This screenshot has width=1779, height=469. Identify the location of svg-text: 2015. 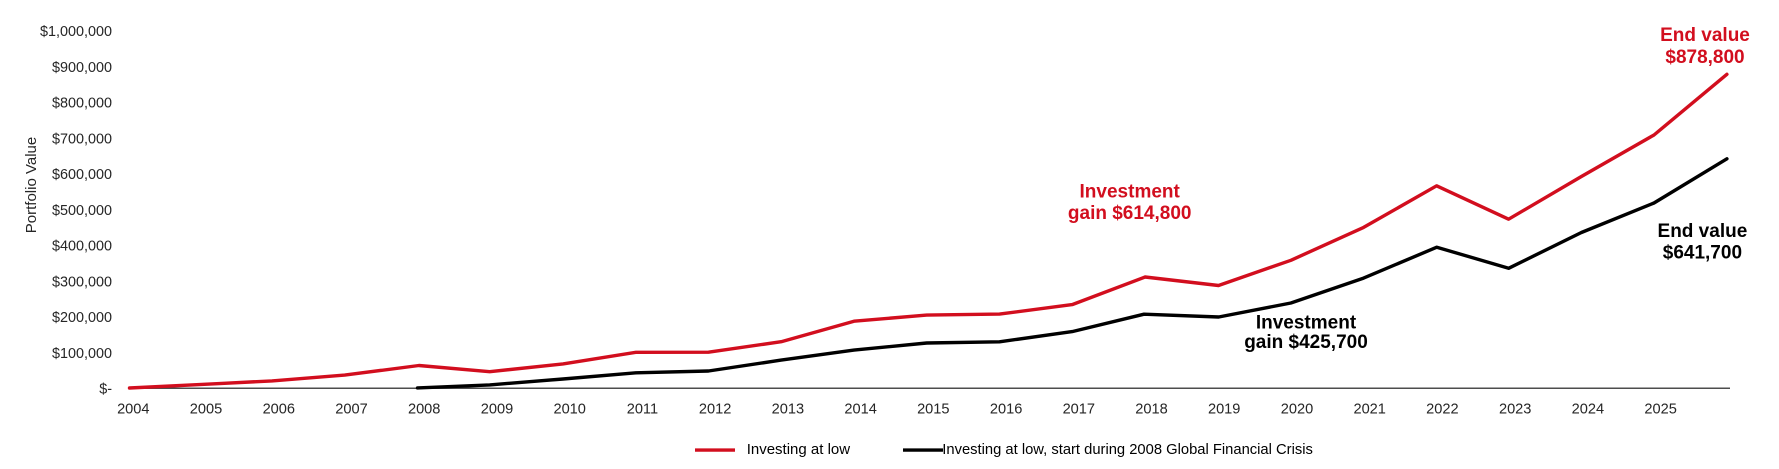
(933, 410).